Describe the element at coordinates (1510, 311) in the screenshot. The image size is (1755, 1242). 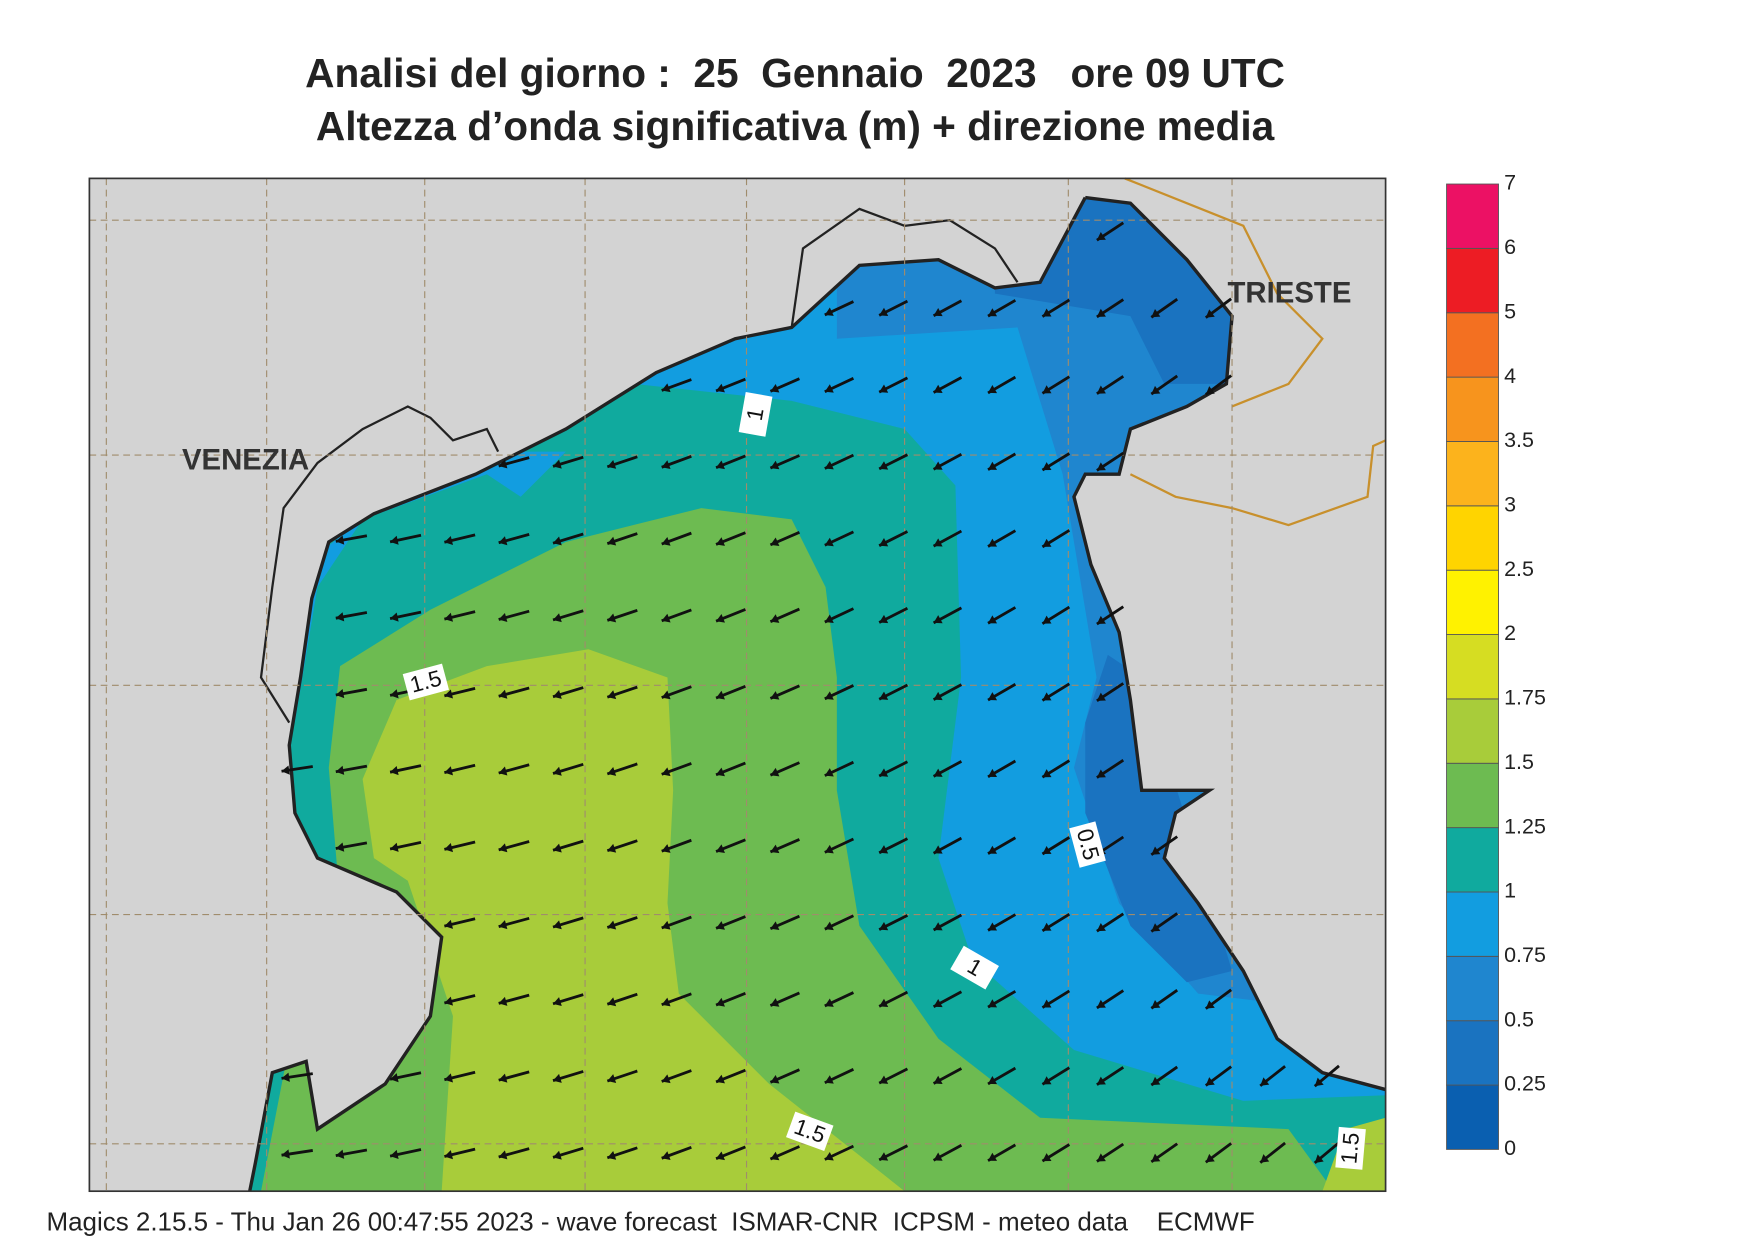
I see `colorbar-label: 5` at that location.